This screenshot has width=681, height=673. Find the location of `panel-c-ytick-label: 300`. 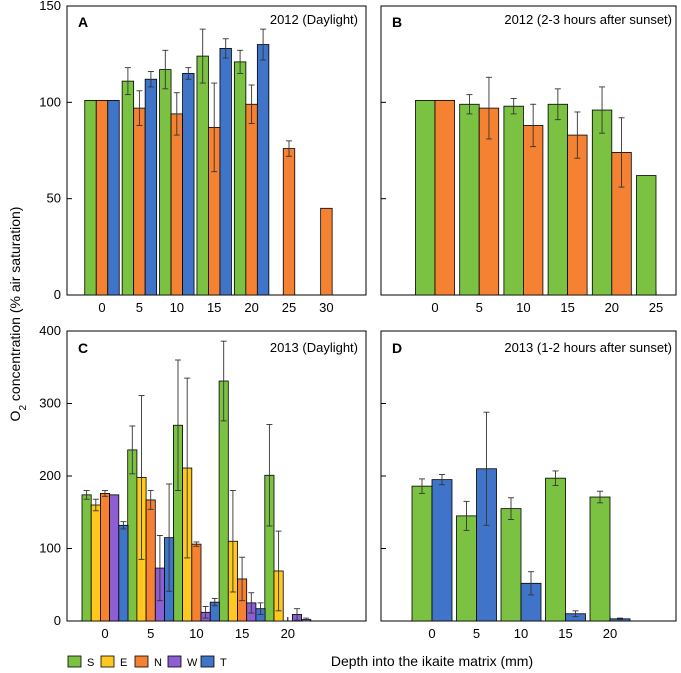

panel-c-ytick-label: 300 is located at coordinates (50, 403).